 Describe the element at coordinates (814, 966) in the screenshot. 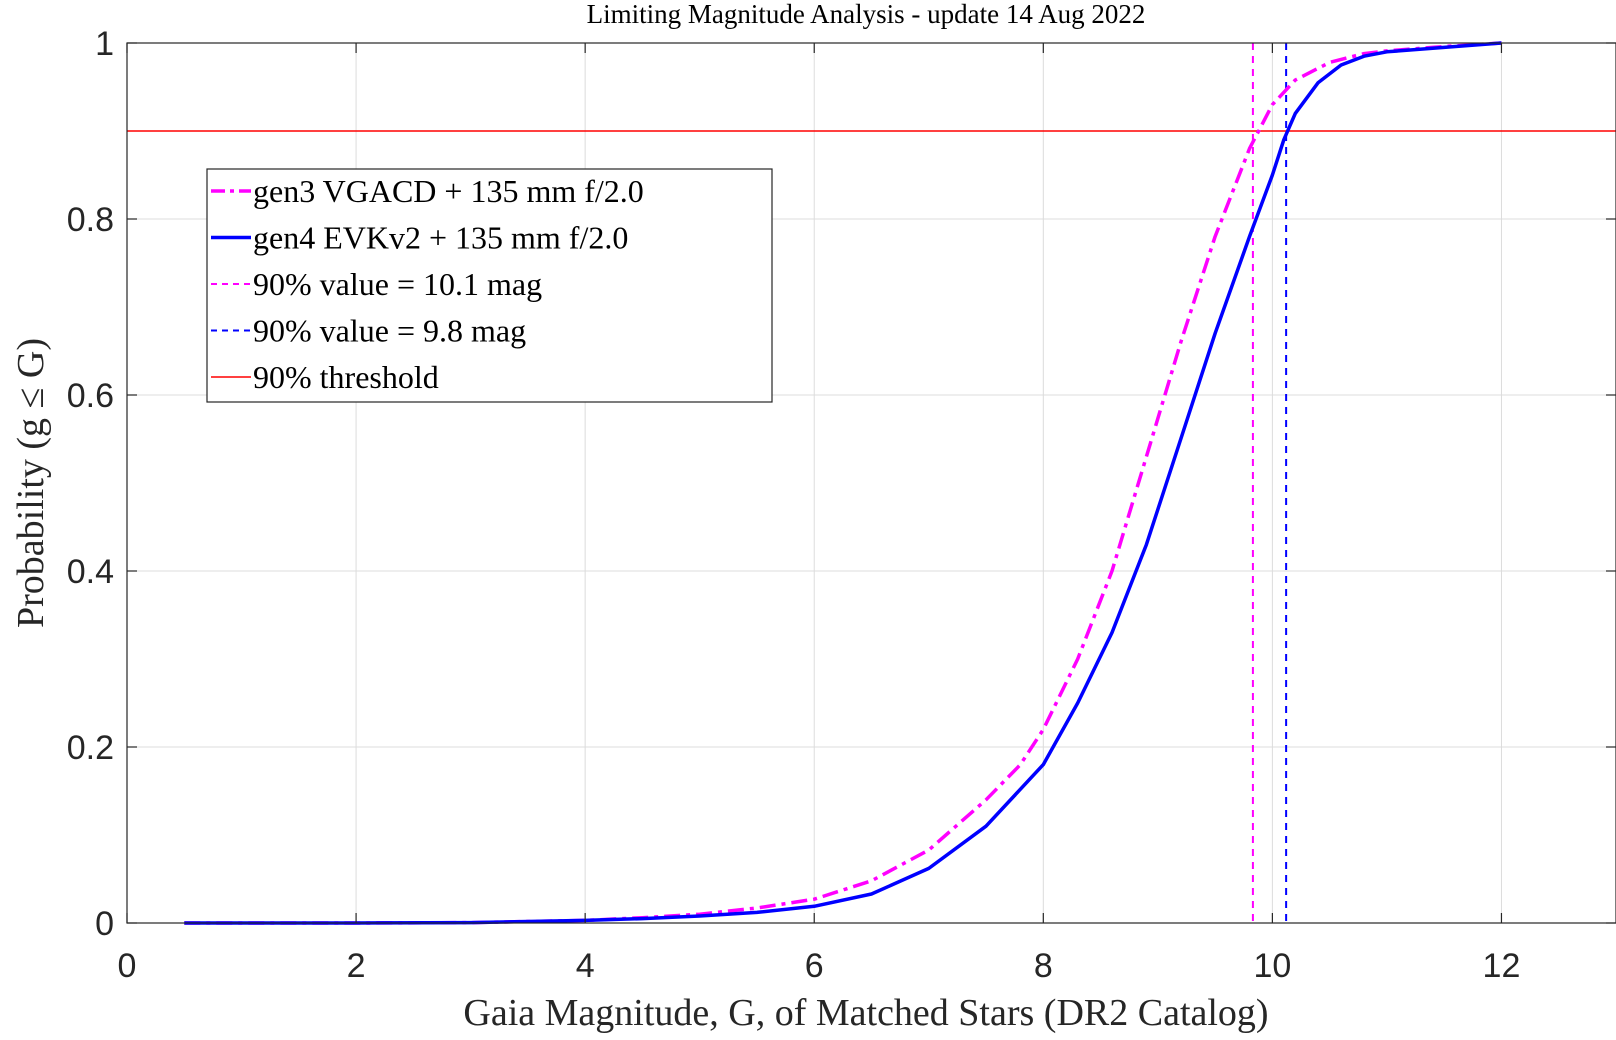

I see `x-tick-label: 6` at that location.